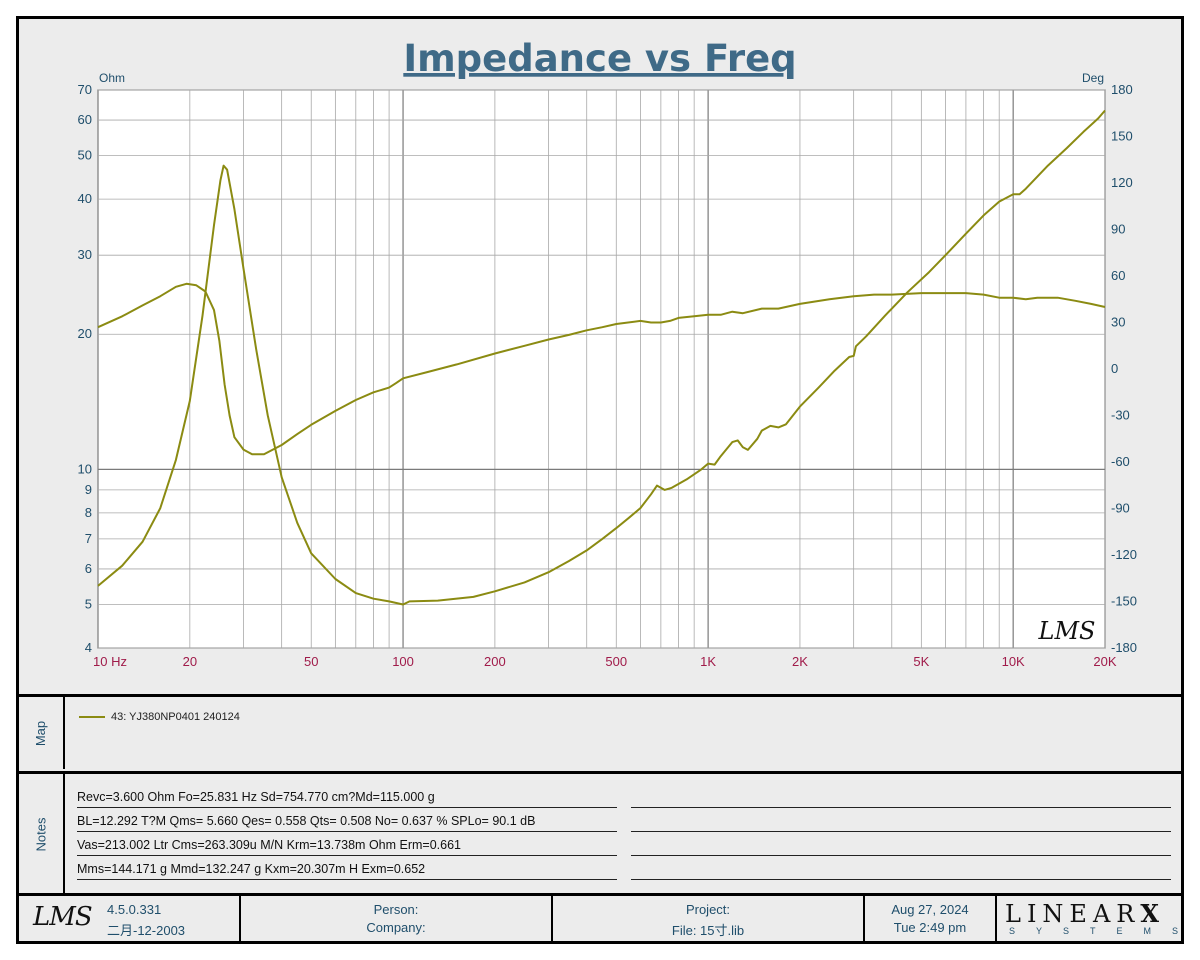 The image size is (1200, 960). Describe the element at coordinates (175, 717) in the screenshot. I see `legend-label: 43: YJ380NP0401 240124` at that location.